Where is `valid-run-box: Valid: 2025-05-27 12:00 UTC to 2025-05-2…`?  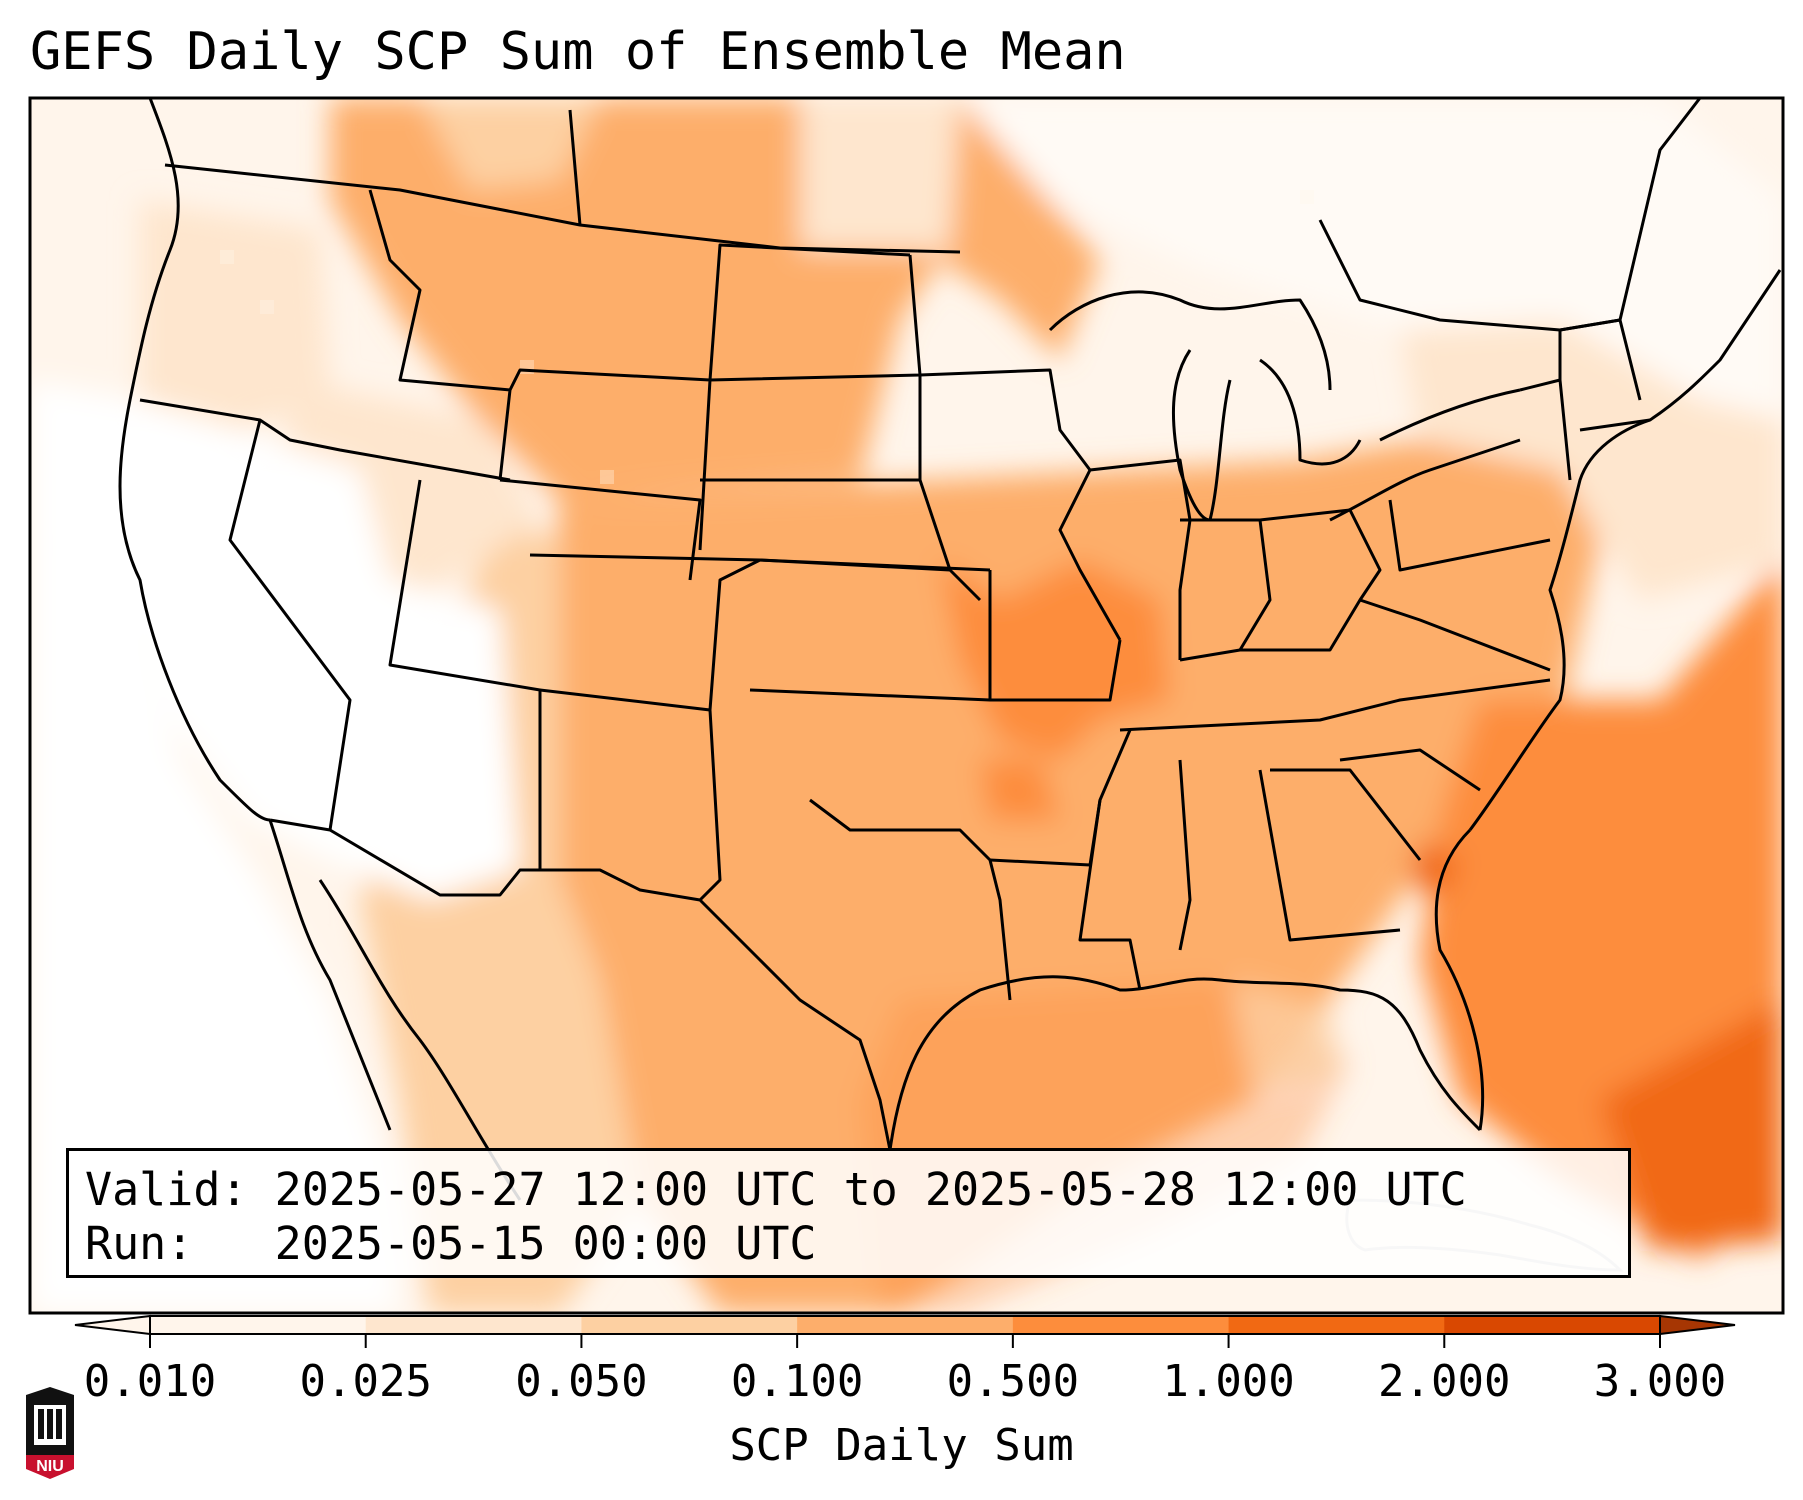 valid-run-box: Valid: 2025-05-27 12:00 UTC to 2025-05-2… is located at coordinates (848, 1213).